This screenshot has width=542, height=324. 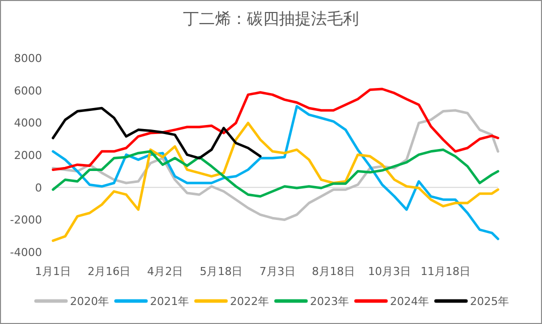 What do you see at coordinates (333, 271) in the screenshot?
I see `x-tick-label: 8月18日` at bounding box center [333, 271].